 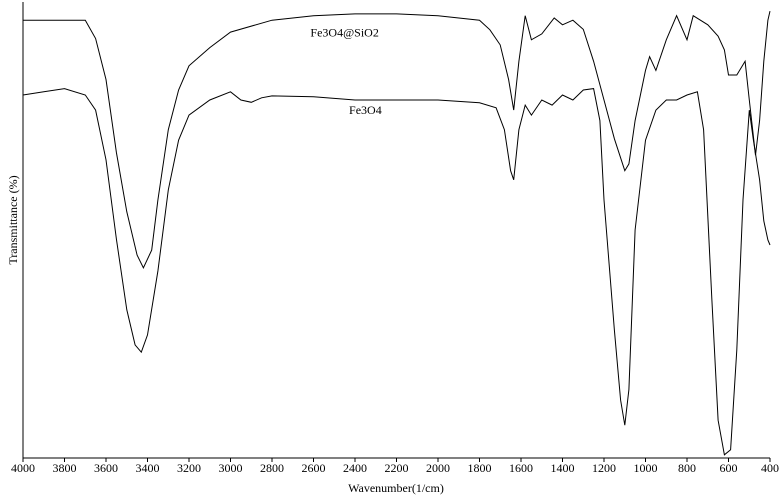 I want to click on x-tick-label: 1000, so click(x=646, y=468).